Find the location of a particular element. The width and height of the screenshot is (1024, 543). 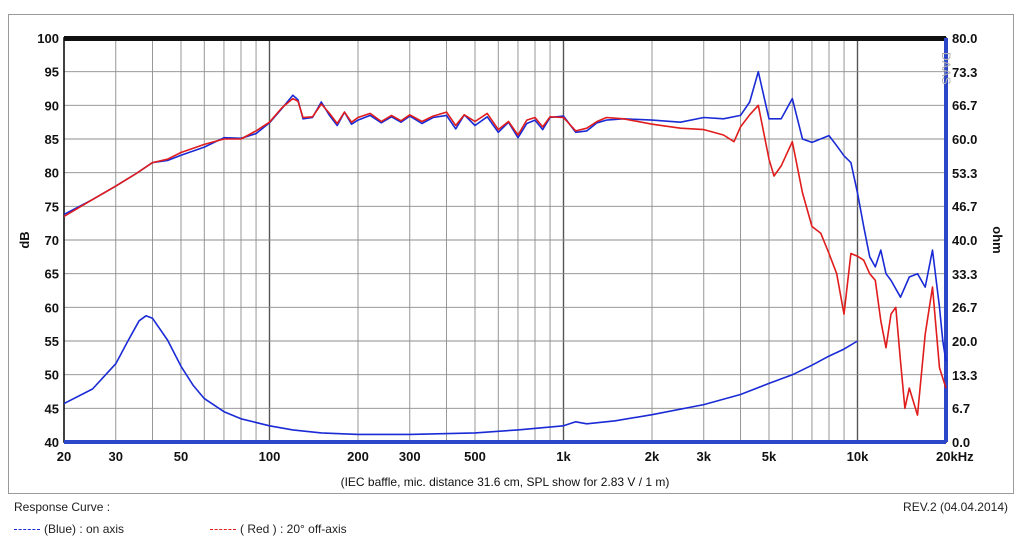

legend-red-swatch is located at coordinates (223, 530).